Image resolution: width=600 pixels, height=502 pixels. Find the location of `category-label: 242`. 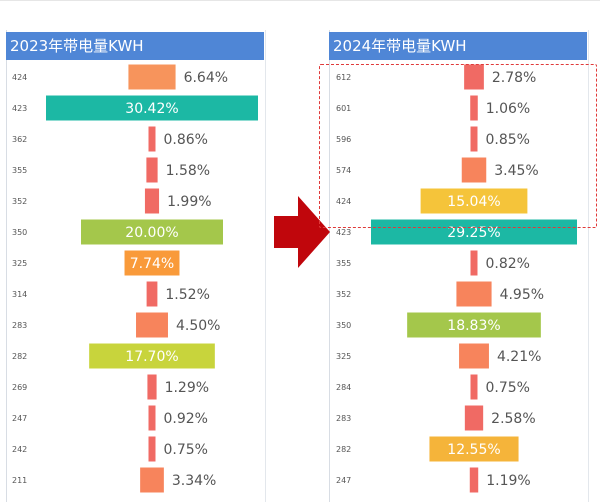

category-label: 242 is located at coordinates (19, 449).